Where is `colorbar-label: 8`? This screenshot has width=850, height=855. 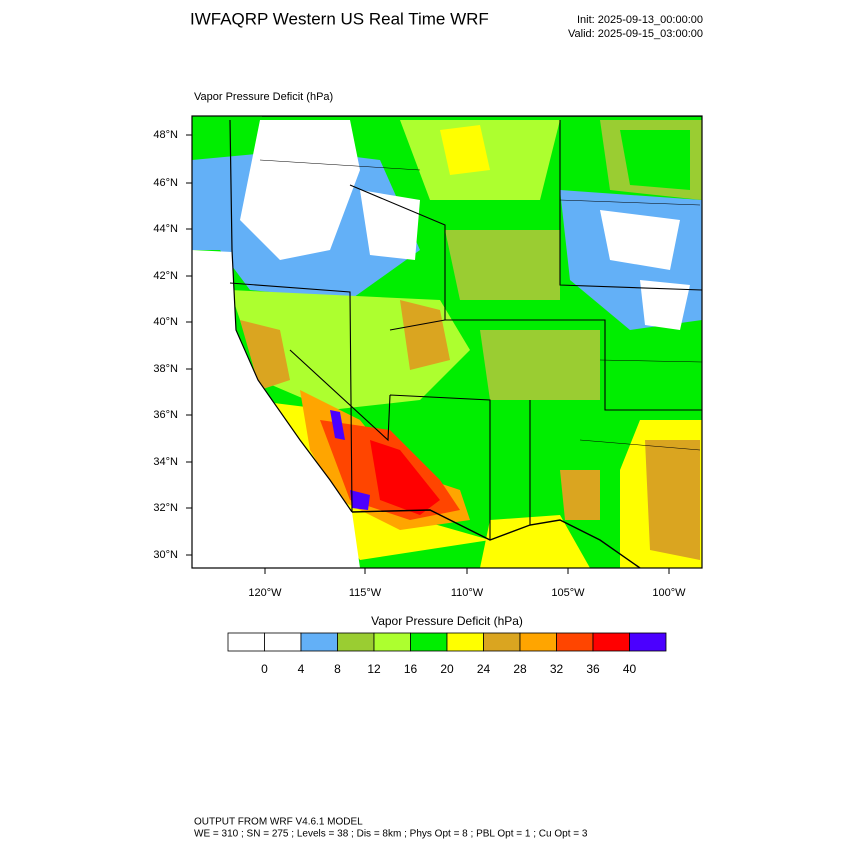 colorbar-label: 8 is located at coordinates (337, 669).